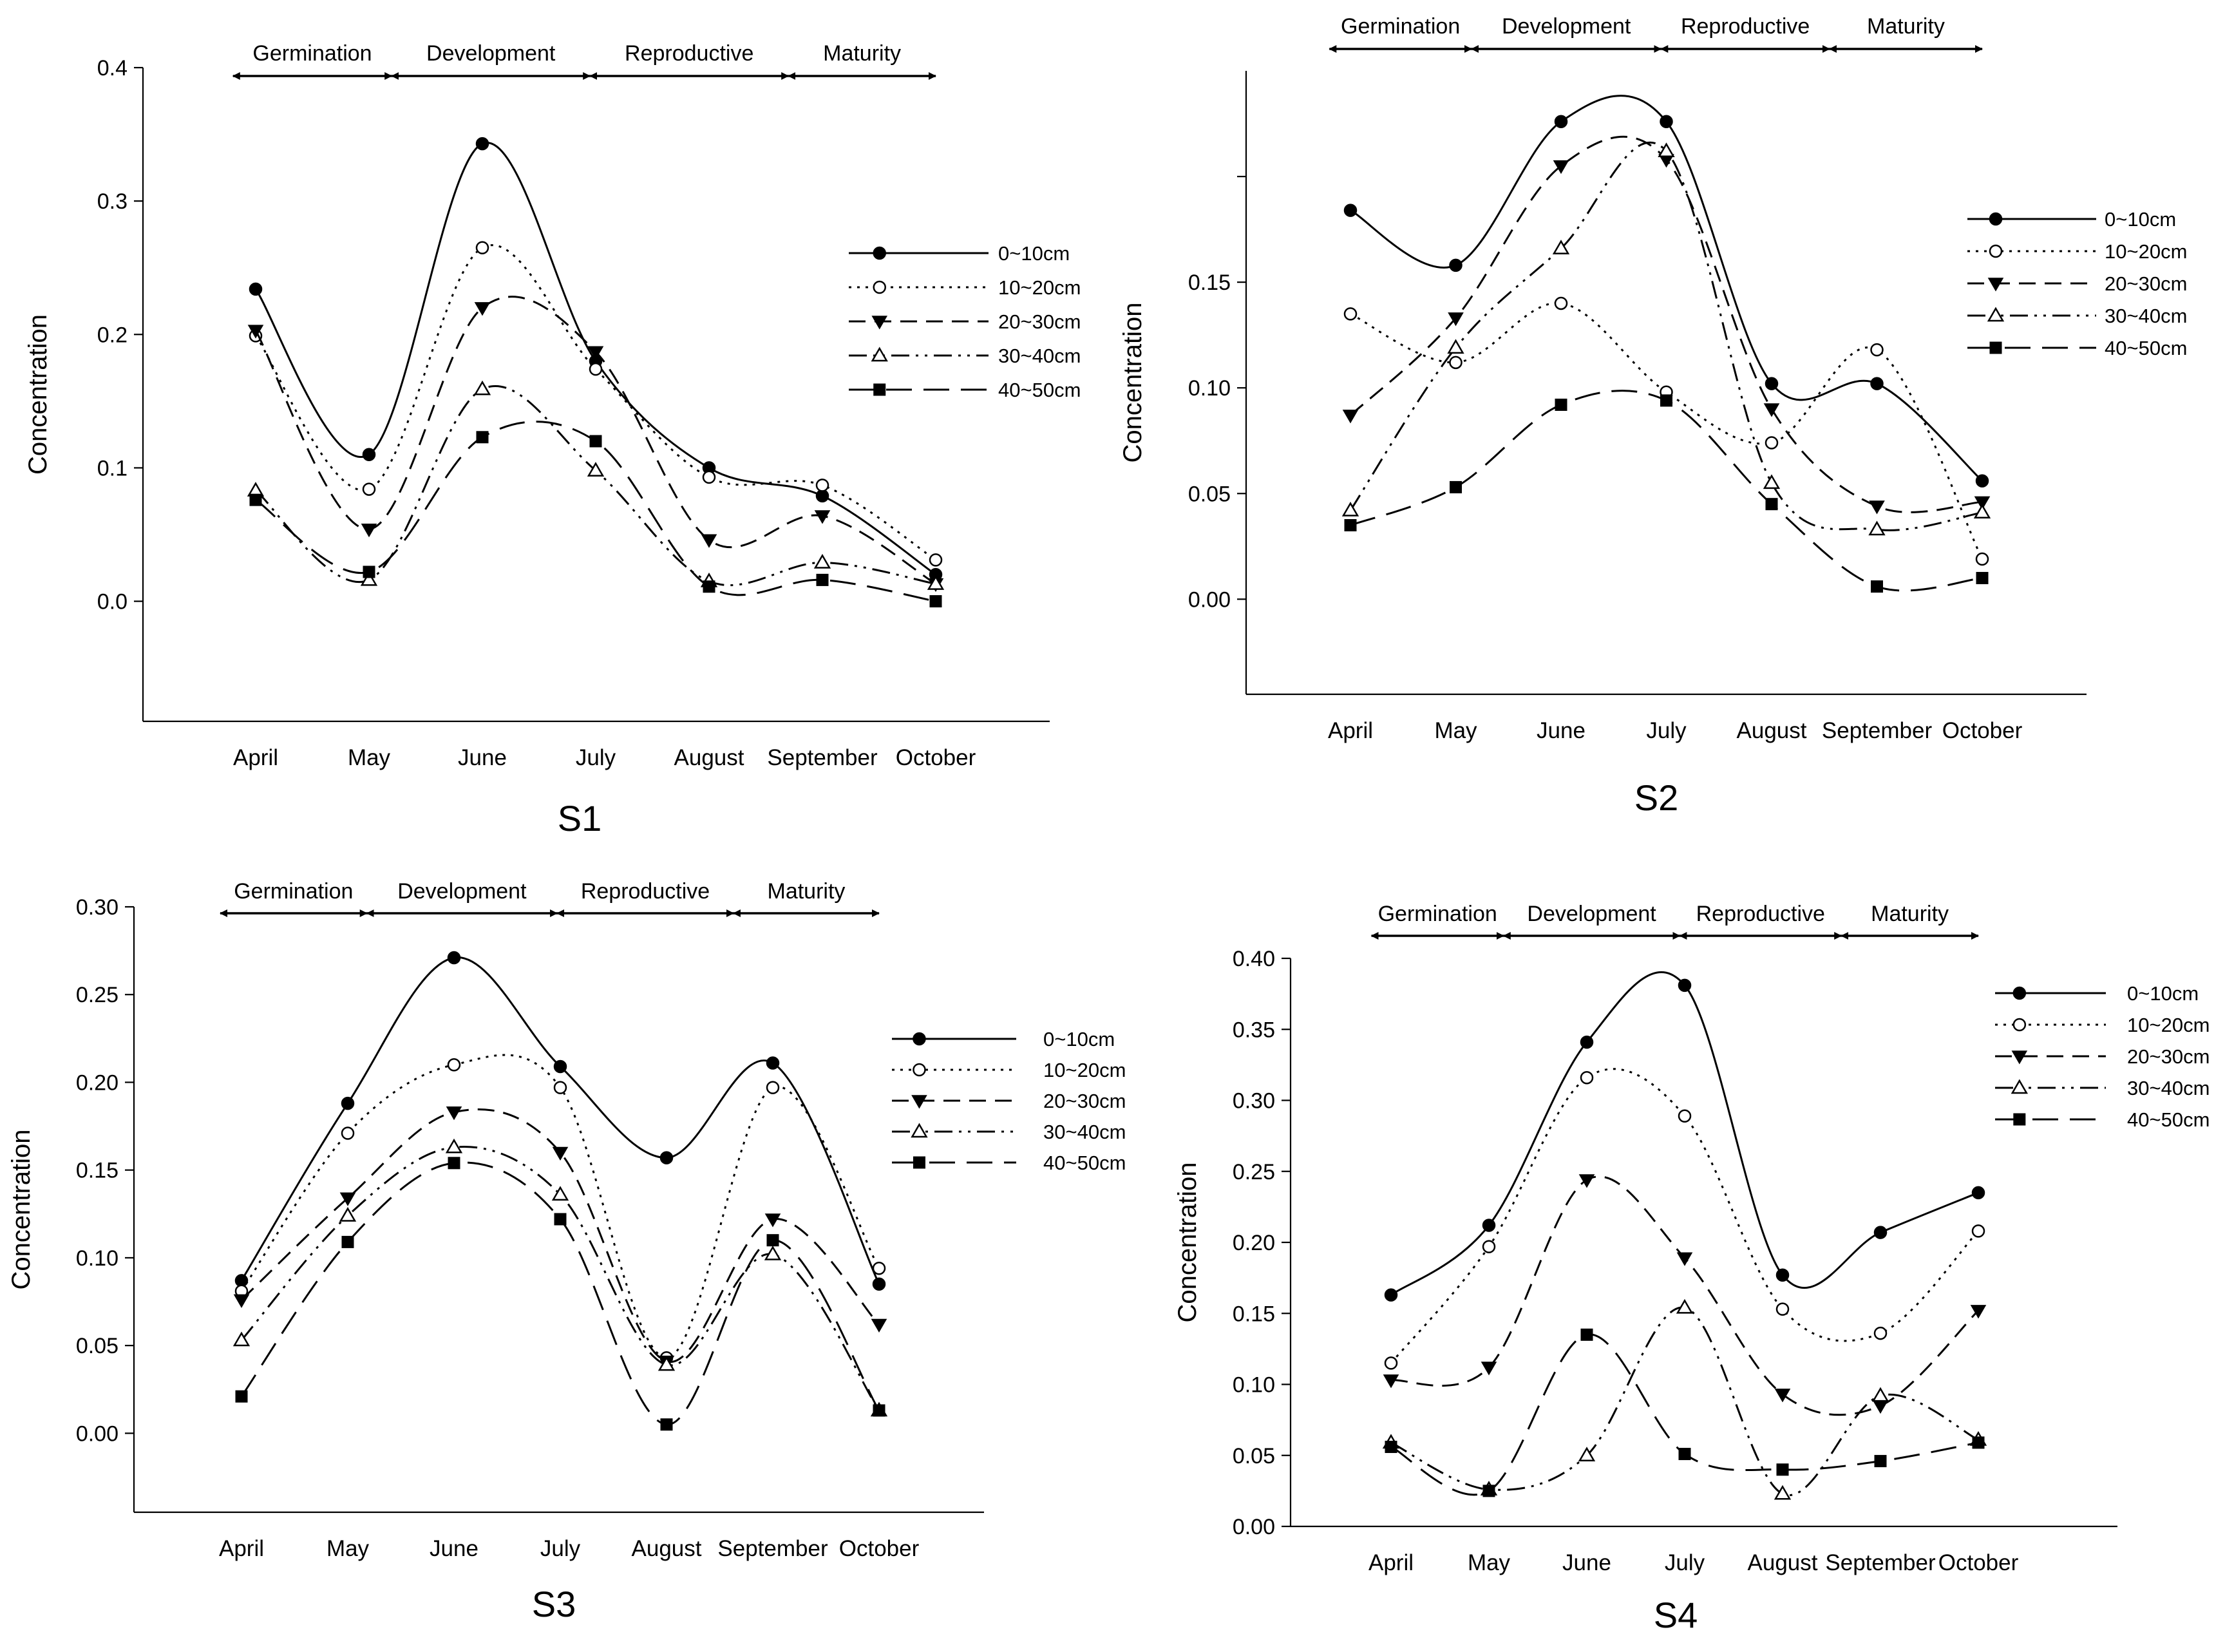 The height and width of the screenshot is (1652, 2234). What do you see at coordinates (1039, 356) in the screenshot?
I see `legend-label: 30~40cm` at bounding box center [1039, 356].